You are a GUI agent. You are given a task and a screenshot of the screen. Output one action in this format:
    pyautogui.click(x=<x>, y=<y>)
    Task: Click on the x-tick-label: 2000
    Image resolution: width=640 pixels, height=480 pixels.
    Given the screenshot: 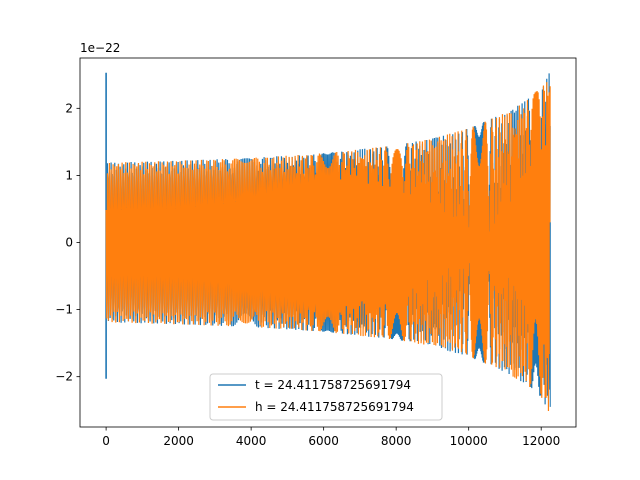 What is the action you would take?
    pyautogui.click(x=178, y=441)
    